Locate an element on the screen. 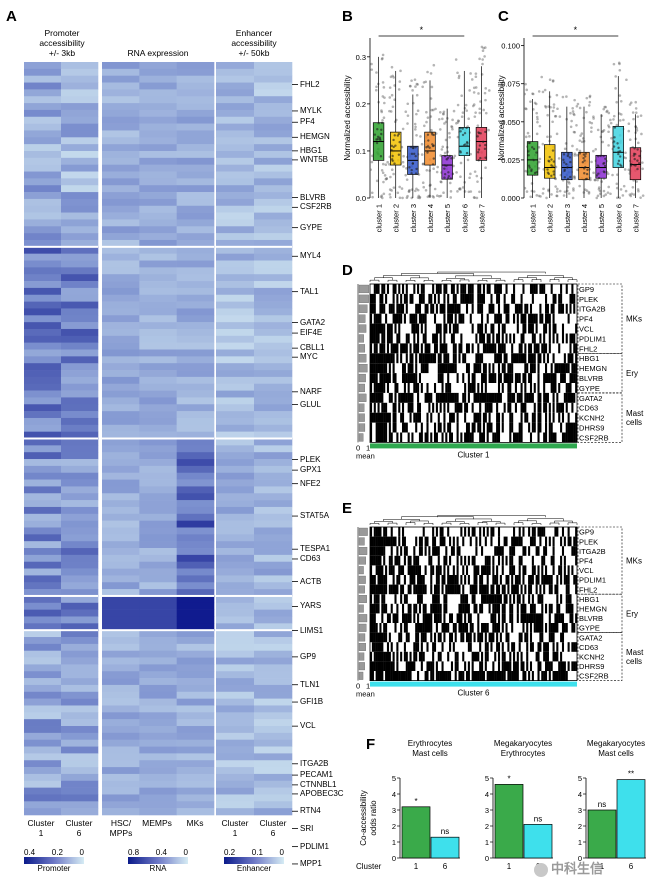  chart-title: Megakaryocytes is located at coordinates (616, 743).